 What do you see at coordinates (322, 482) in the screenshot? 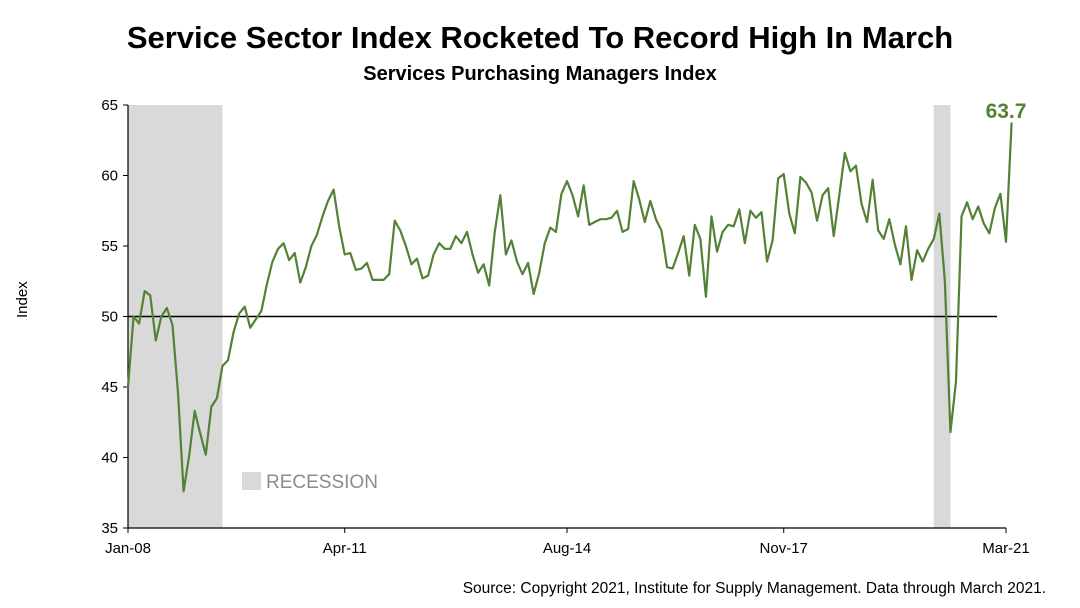
I see `legend-recession-label: RECESSION` at bounding box center [322, 482].